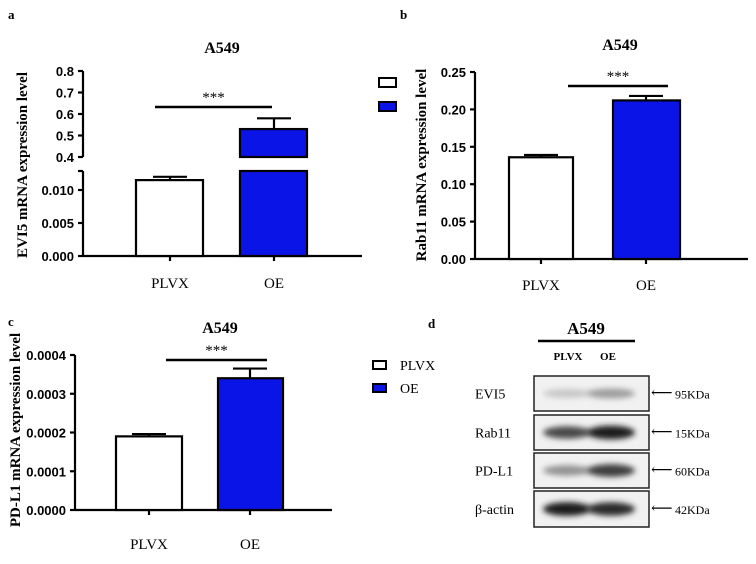 The height and width of the screenshot is (564, 756). I want to click on y-axis-label: EVI5 mRNA expression level, so click(23, 165).